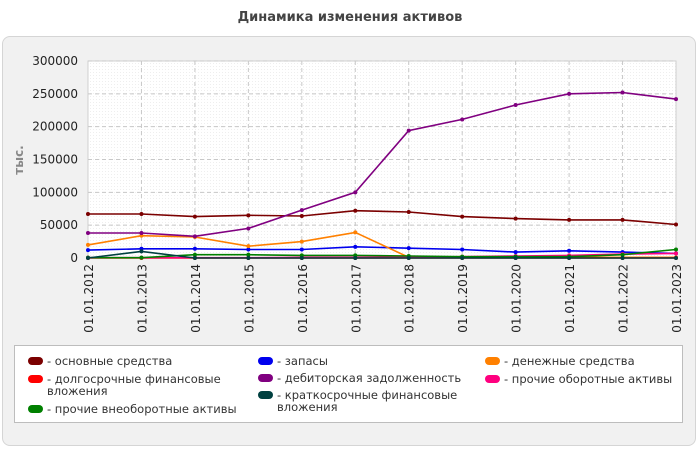 The height and width of the screenshot is (450, 700). Describe the element at coordinates (55, 94) in the screenshot. I see `y-tick-label: 250000` at that location.